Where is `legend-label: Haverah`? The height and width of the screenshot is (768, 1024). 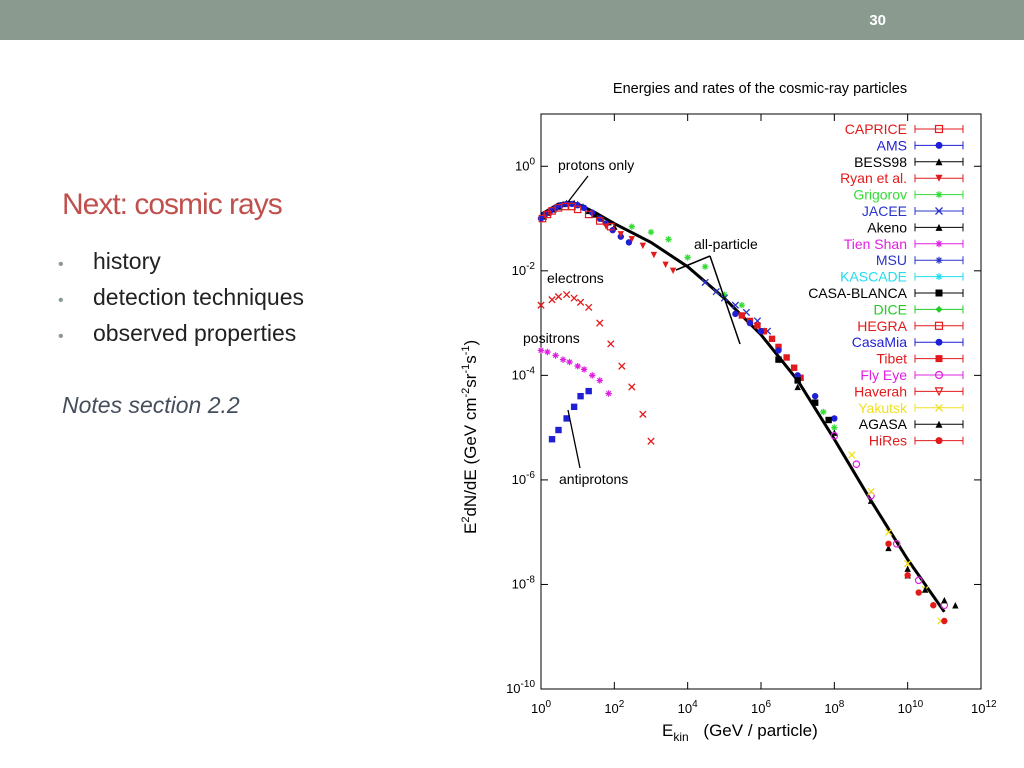 legend-label: Haverah is located at coordinates (880, 391).